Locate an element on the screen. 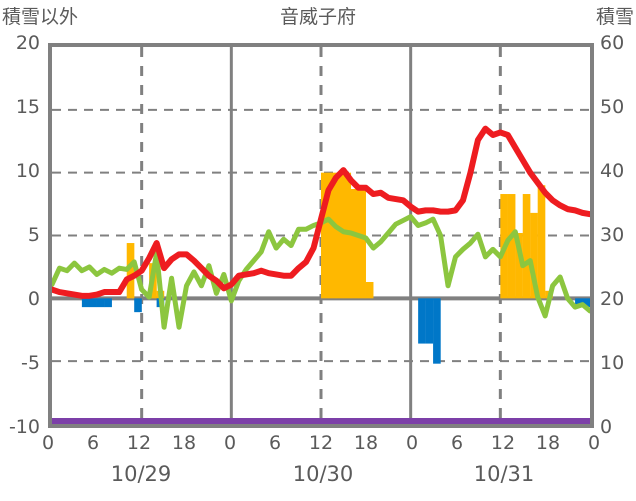 The width and height of the screenshot is (636, 501). xtick-3: 18 is located at coordinates (184, 443).